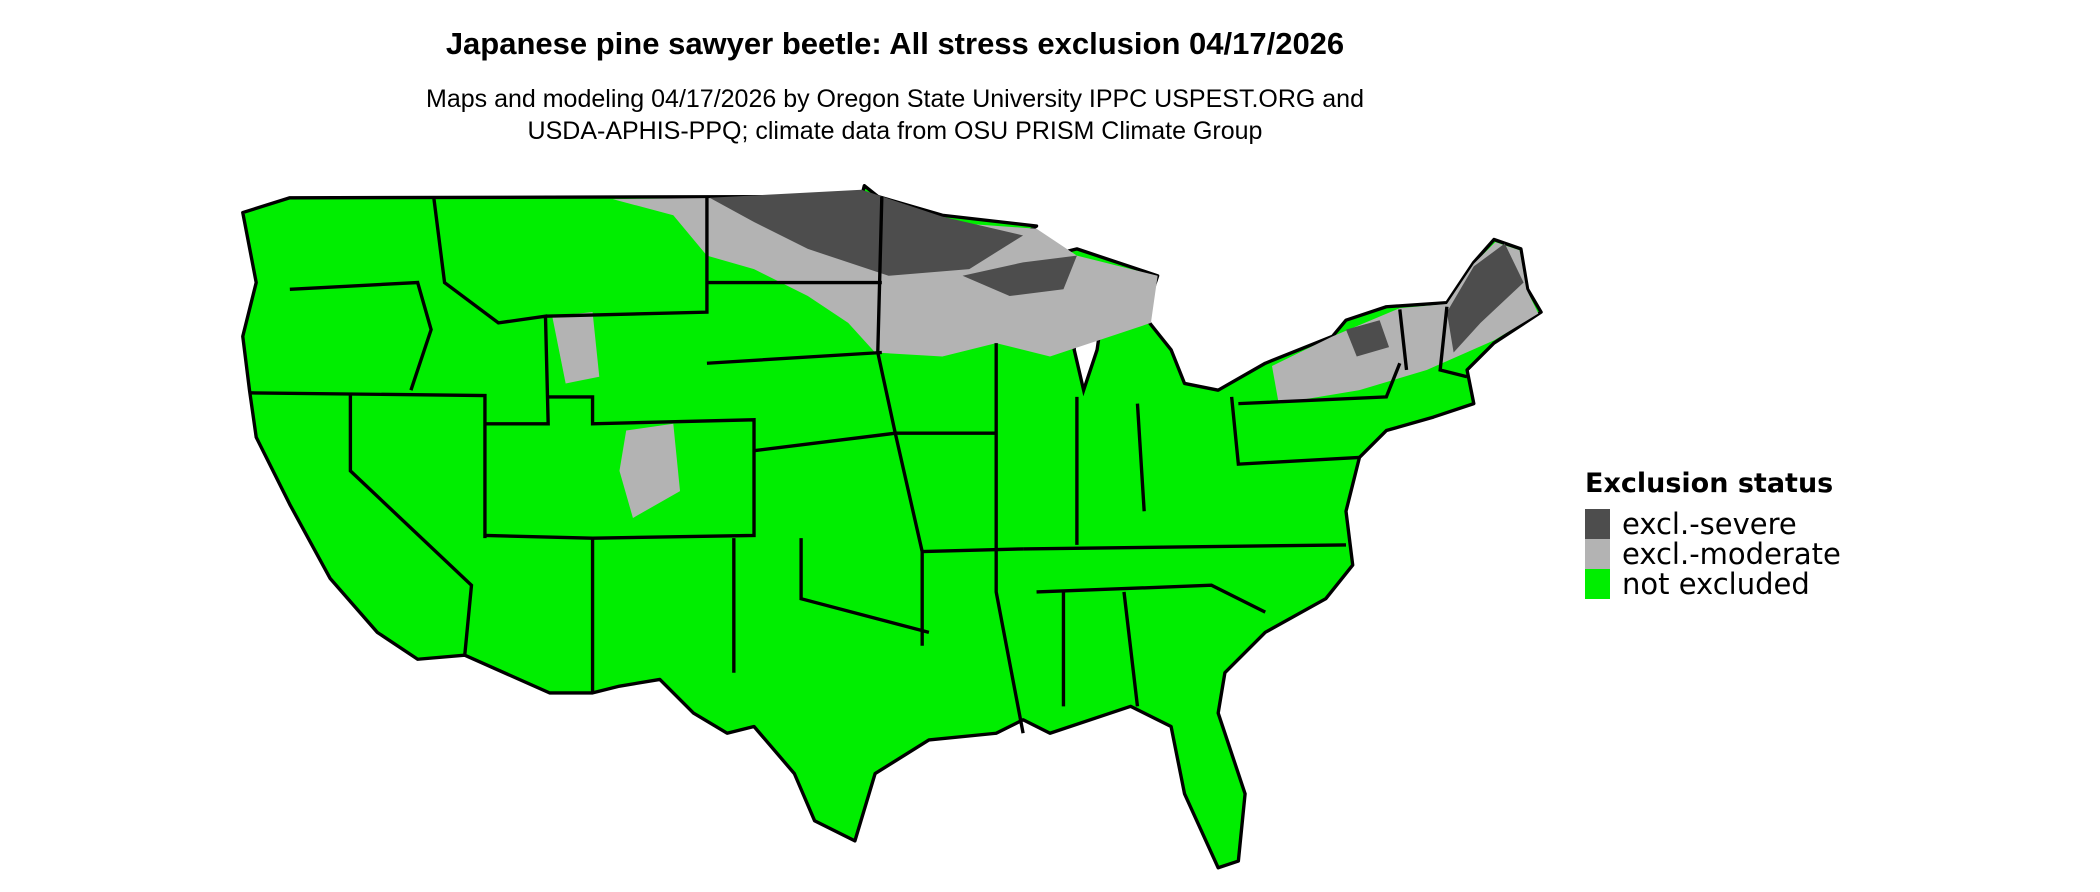  I want to click on legend-label: not excluded, so click(1716, 584).